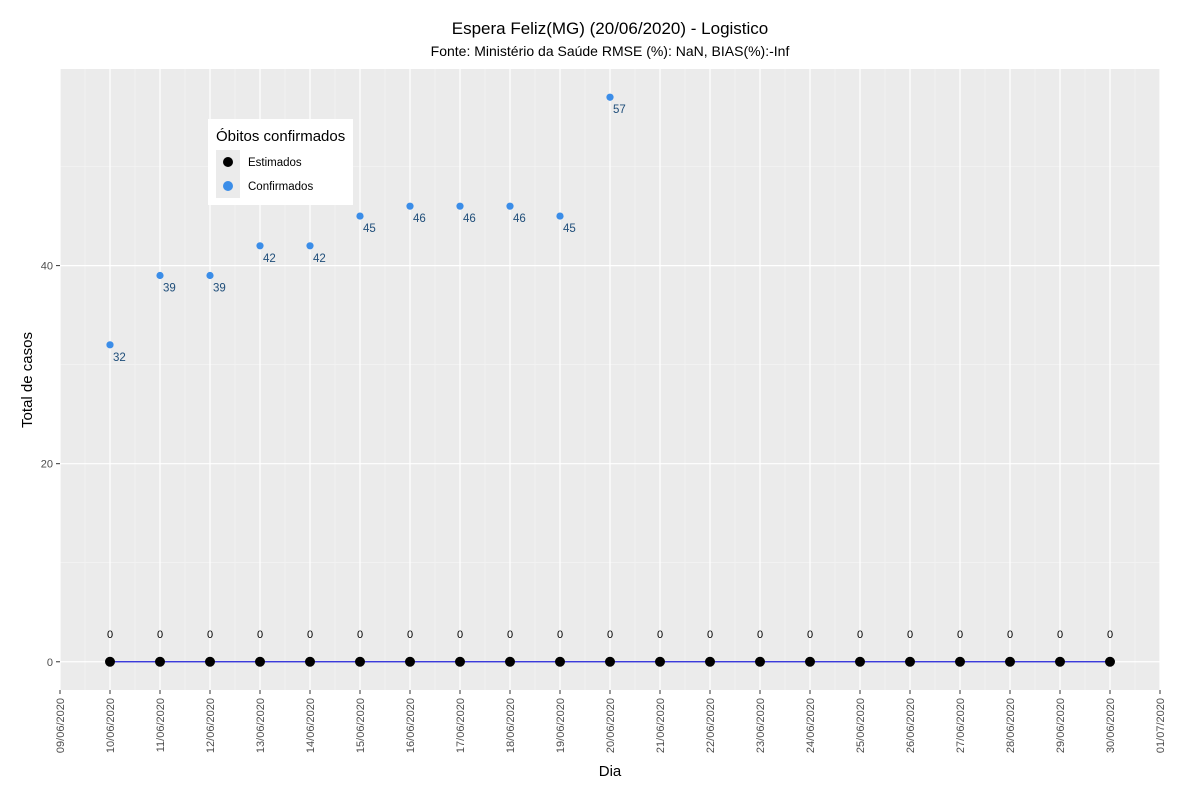  What do you see at coordinates (861, 725) in the screenshot?
I see `x-tick-label: 25/06/2020` at bounding box center [861, 725].